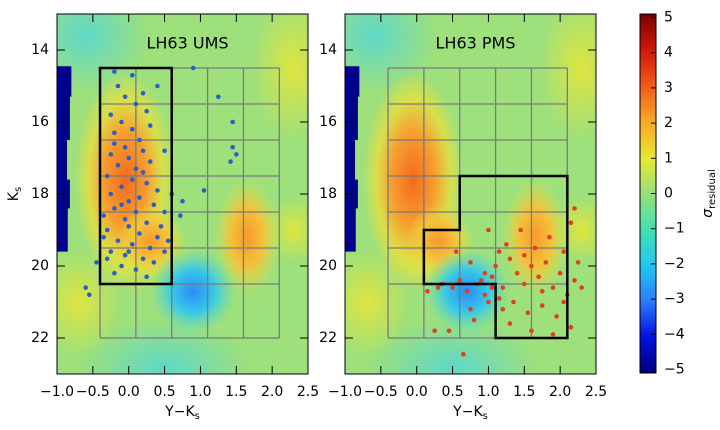 This screenshot has height=430, width=720. What do you see at coordinates (668, 123) in the screenshot?
I see `colorbar-tick-label: 2` at bounding box center [668, 123].